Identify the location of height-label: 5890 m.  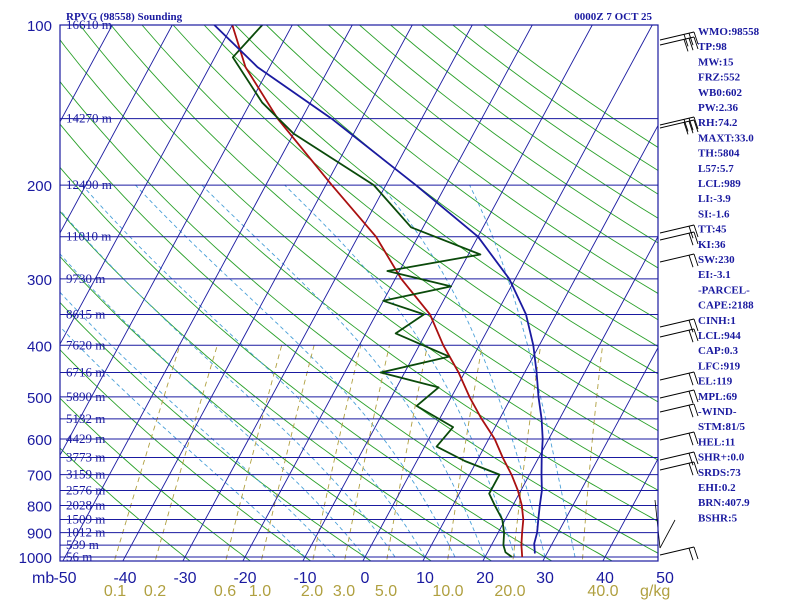
(85, 396).